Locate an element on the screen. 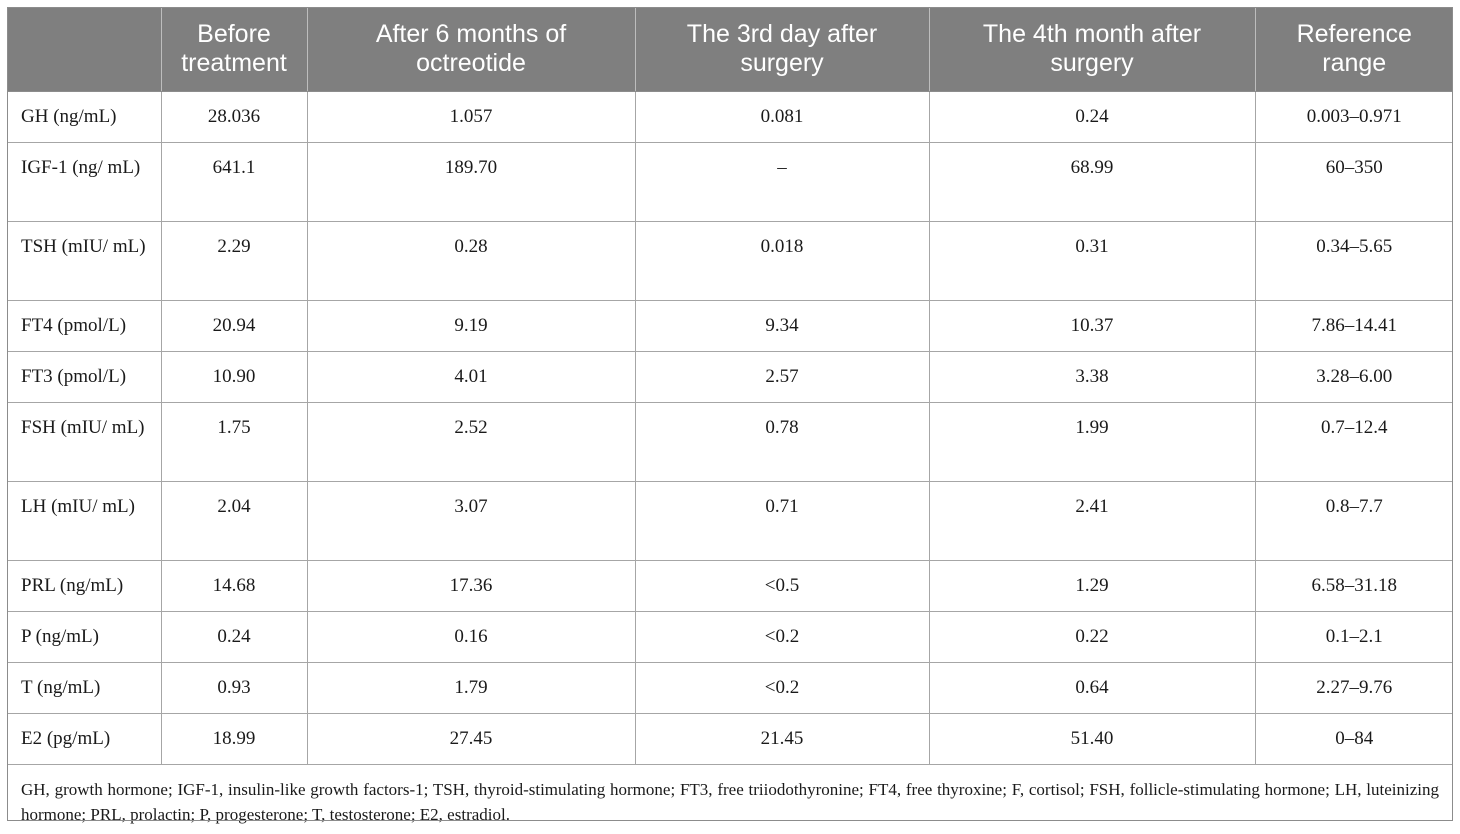  row-label: PRL (ng/mL) is located at coordinates (84, 586).